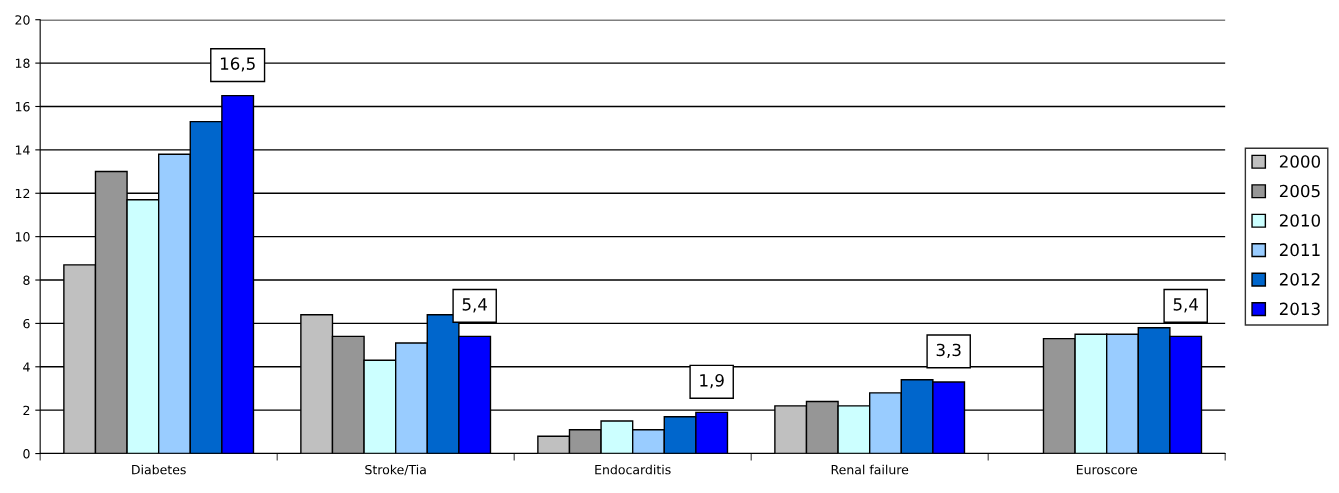 The width and height of the screenshot is (1339, 493). Describe the element at coordinates (22, 106) in the screenshot. I see `y-tick-label: 16` at that location.